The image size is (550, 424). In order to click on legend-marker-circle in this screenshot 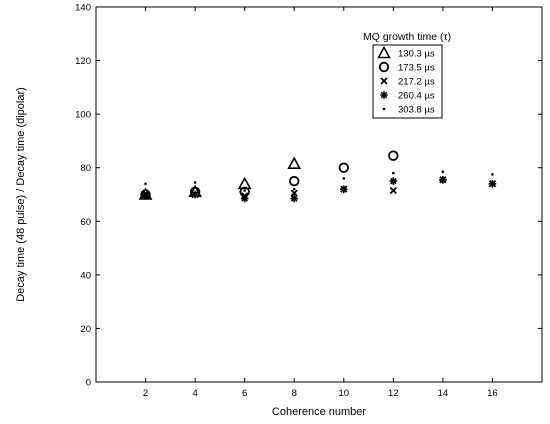, I will do `click(384, 67)`.